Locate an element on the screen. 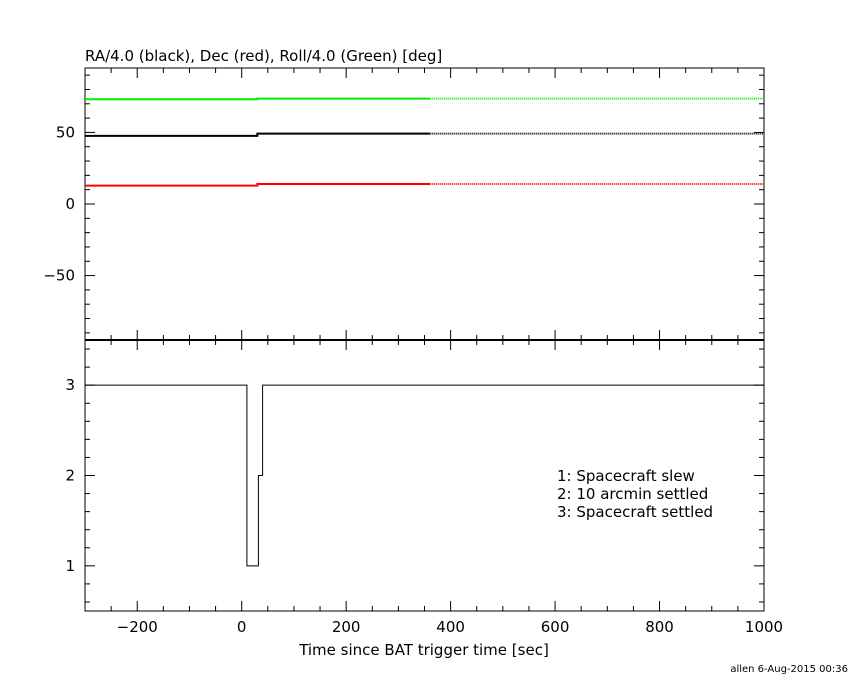 The height and width of the screenshot is (680, 850). credit-line: allen 6-Aug-2015 00:36 is located at coordinates (789, 669).